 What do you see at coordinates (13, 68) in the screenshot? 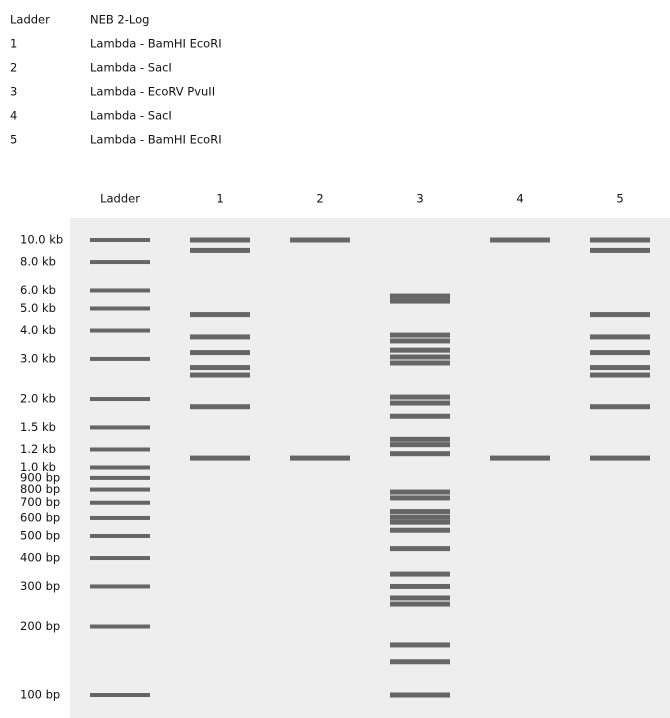
I see `legend-lane: 2` at bounding box center [13, 68].